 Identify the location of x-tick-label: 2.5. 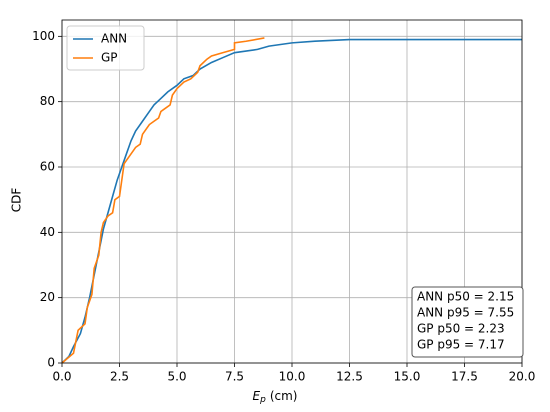
(119, 377).